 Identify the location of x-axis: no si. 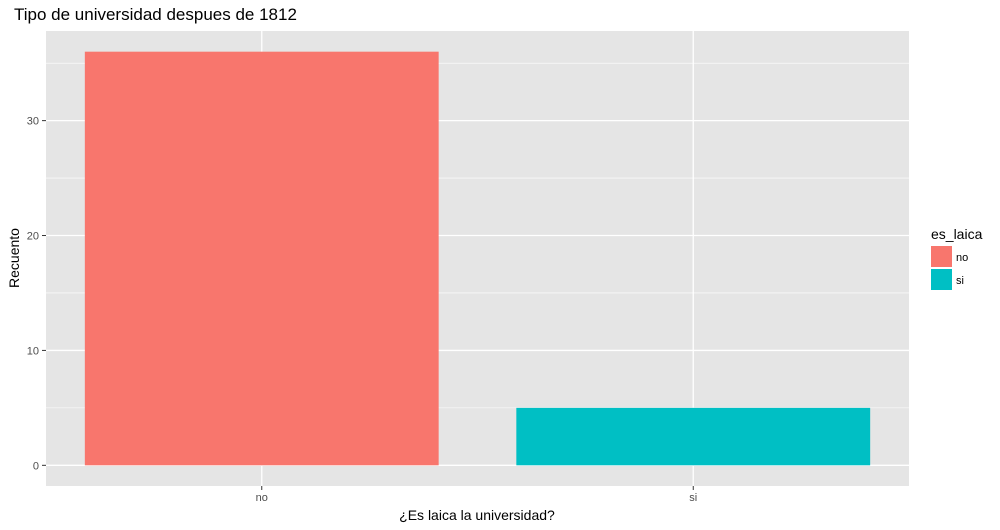
(476, 495).